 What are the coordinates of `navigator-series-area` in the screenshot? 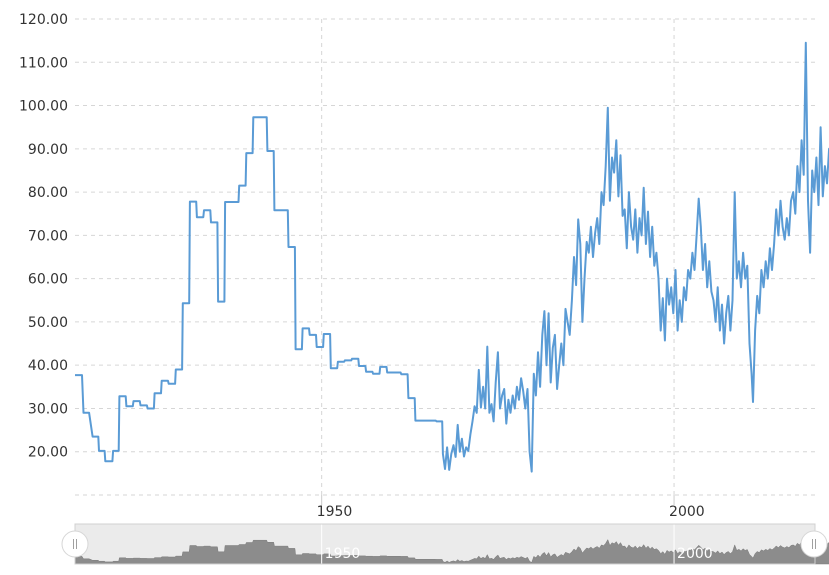 It's located at (451, 550).